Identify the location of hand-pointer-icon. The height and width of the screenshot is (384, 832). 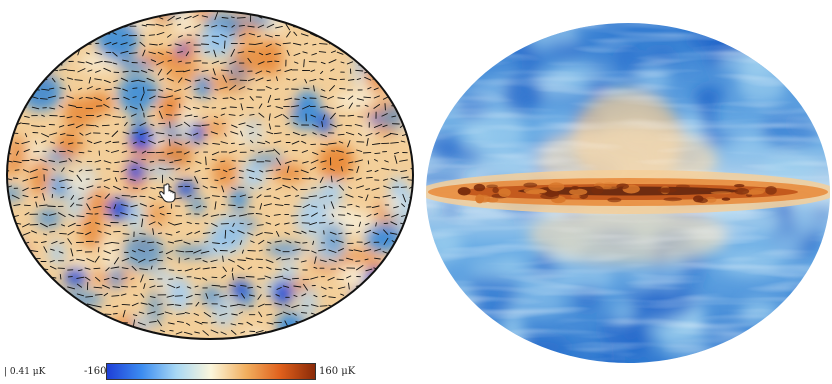
(167, 193).